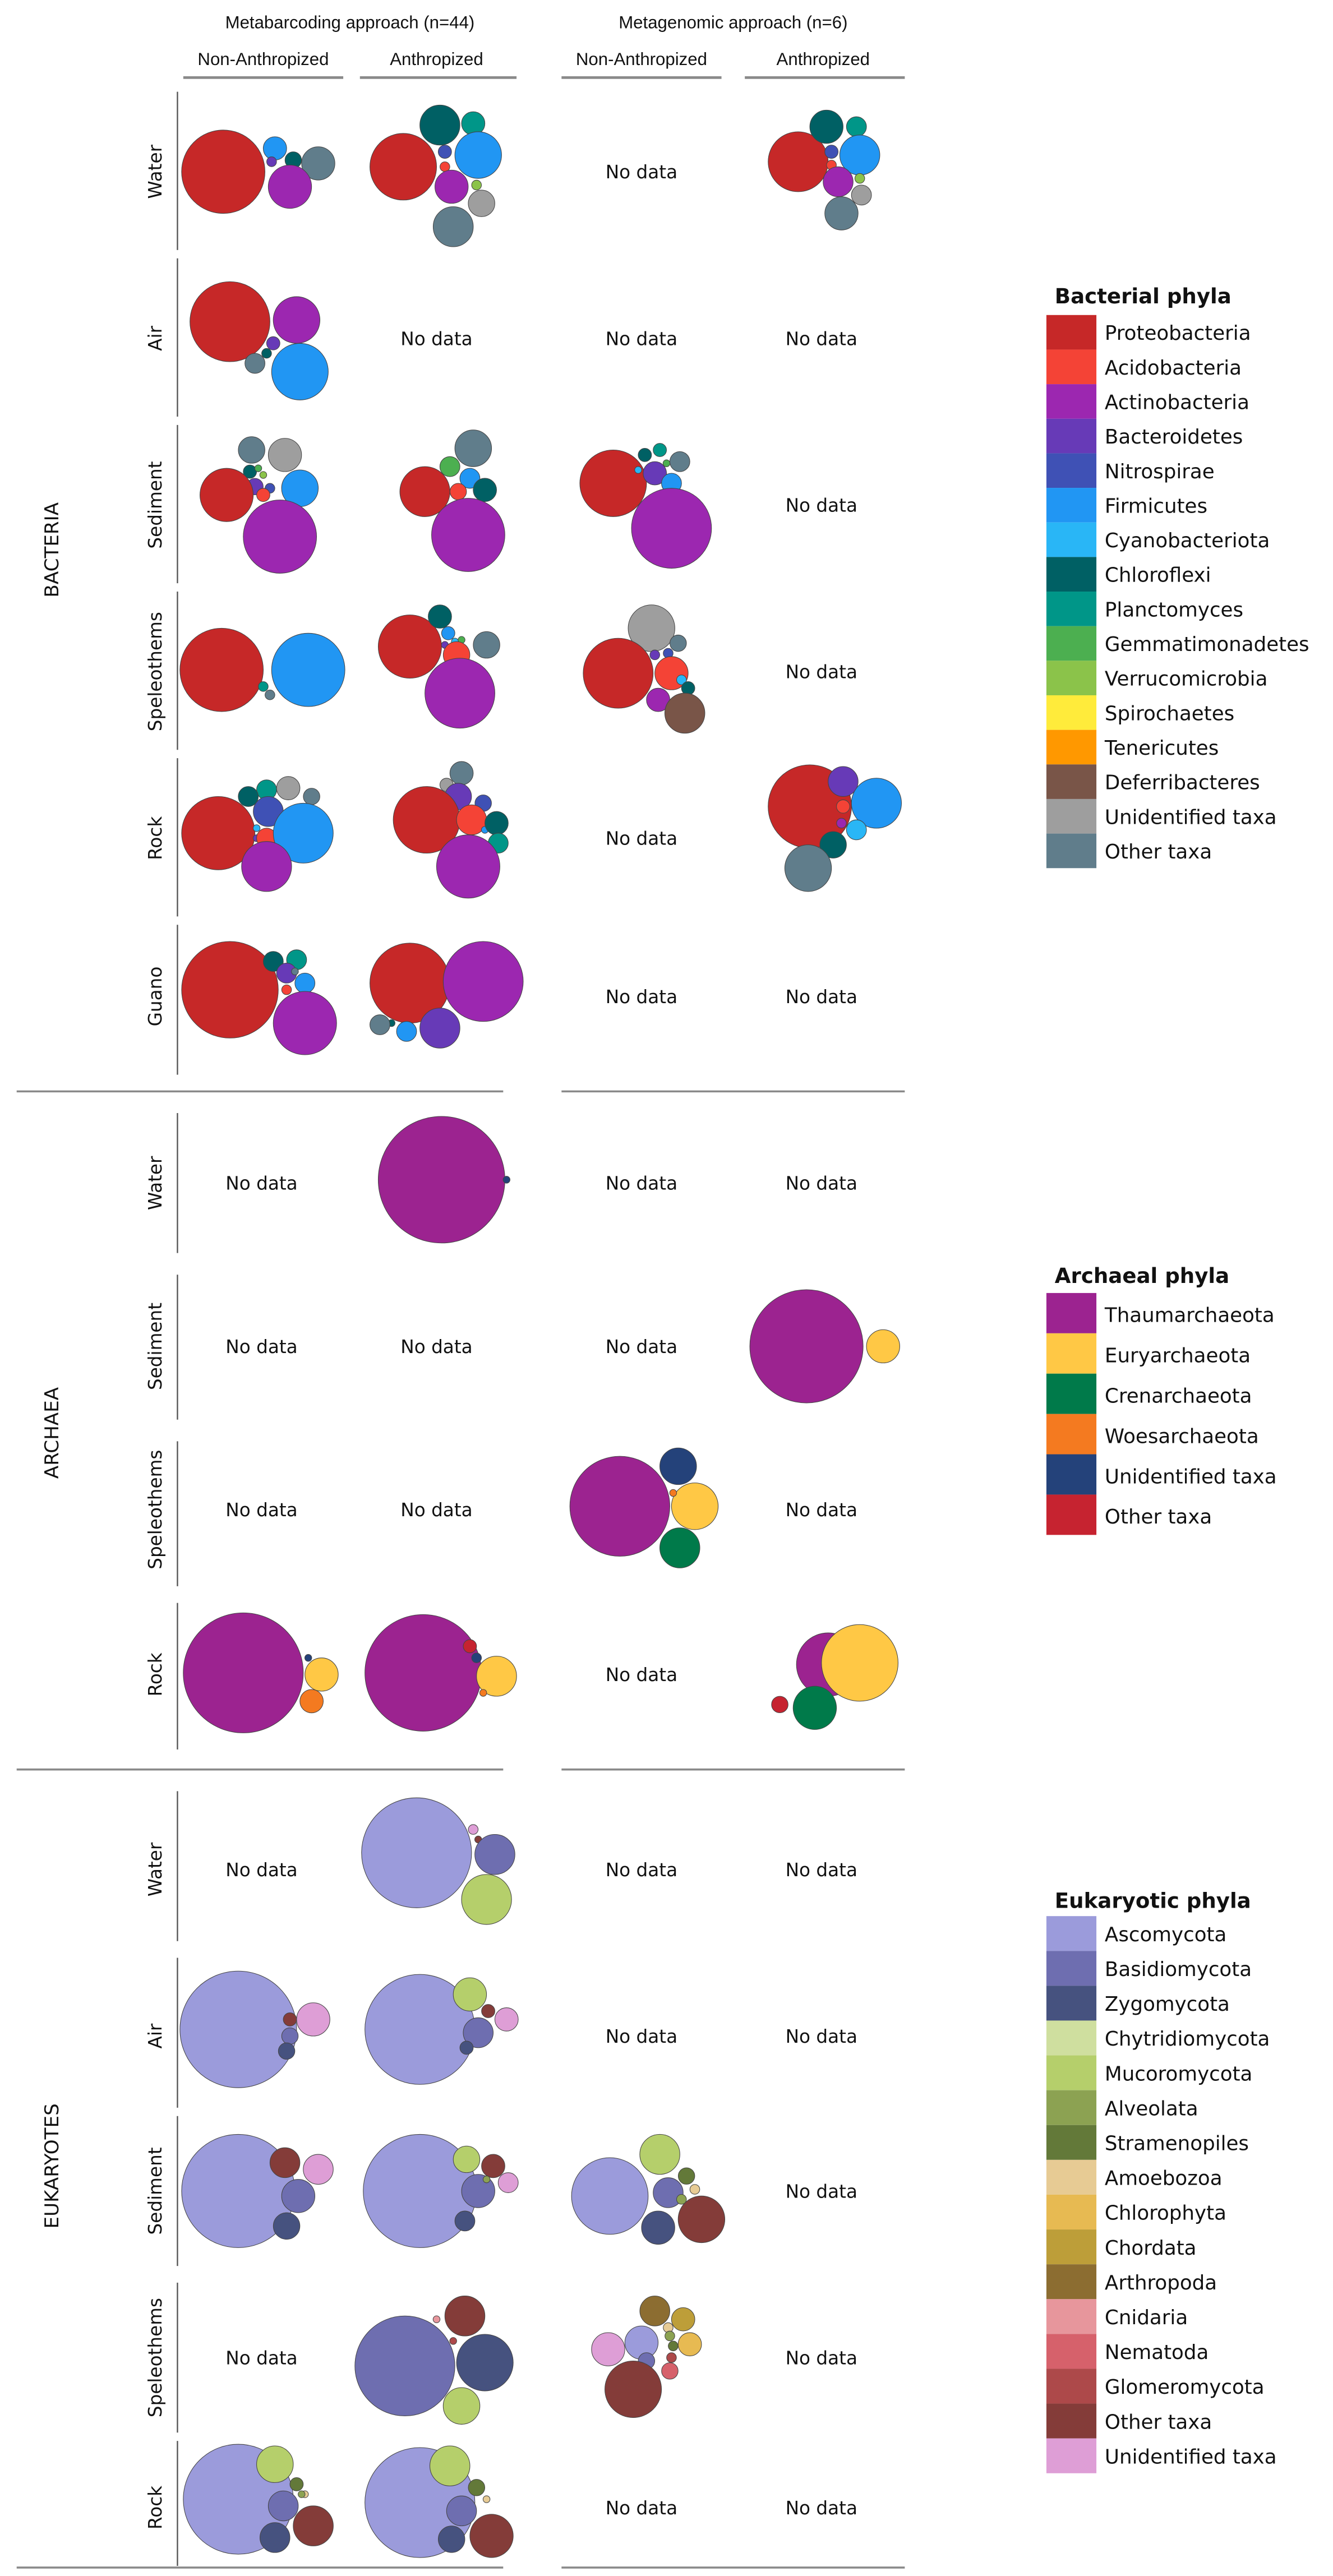 The image size is (1333, 2576). I want to click on legend-label: Glomeromycota, so click(1185, 2387).